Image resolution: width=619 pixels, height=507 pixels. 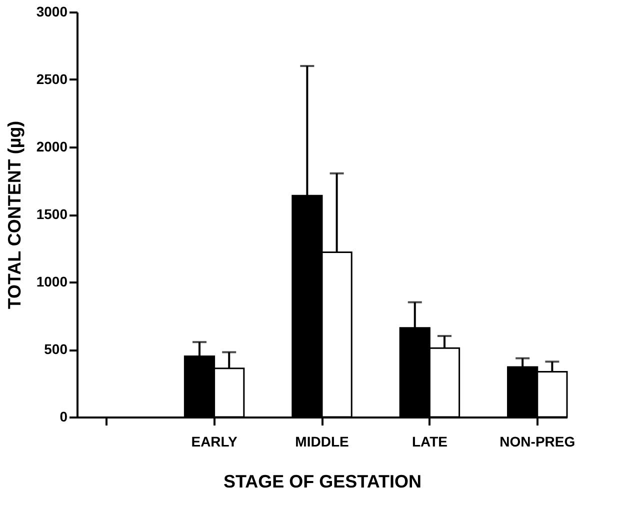 What do you see at coordinates (214, 442) in the screenshot?
I see `x-tick-label: EARLY` at bounding box center [214, 442].